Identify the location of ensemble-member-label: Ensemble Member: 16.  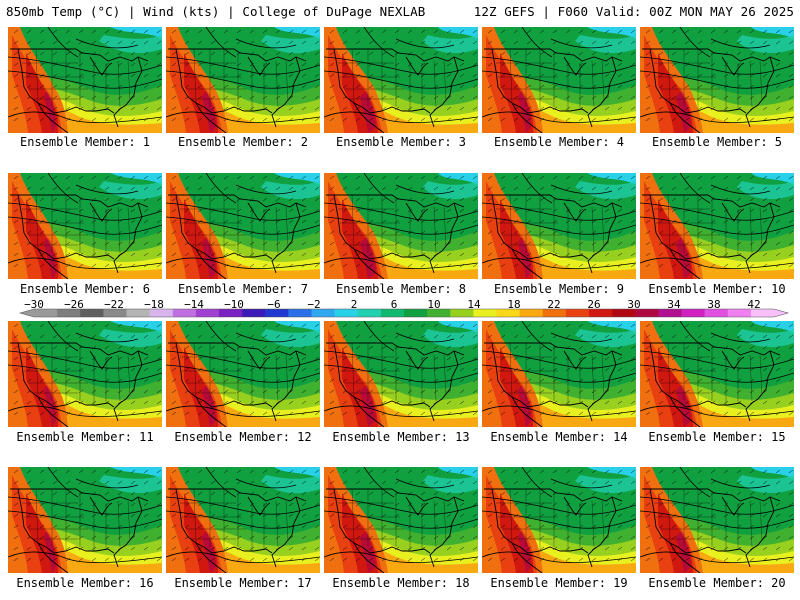
(85, 583).